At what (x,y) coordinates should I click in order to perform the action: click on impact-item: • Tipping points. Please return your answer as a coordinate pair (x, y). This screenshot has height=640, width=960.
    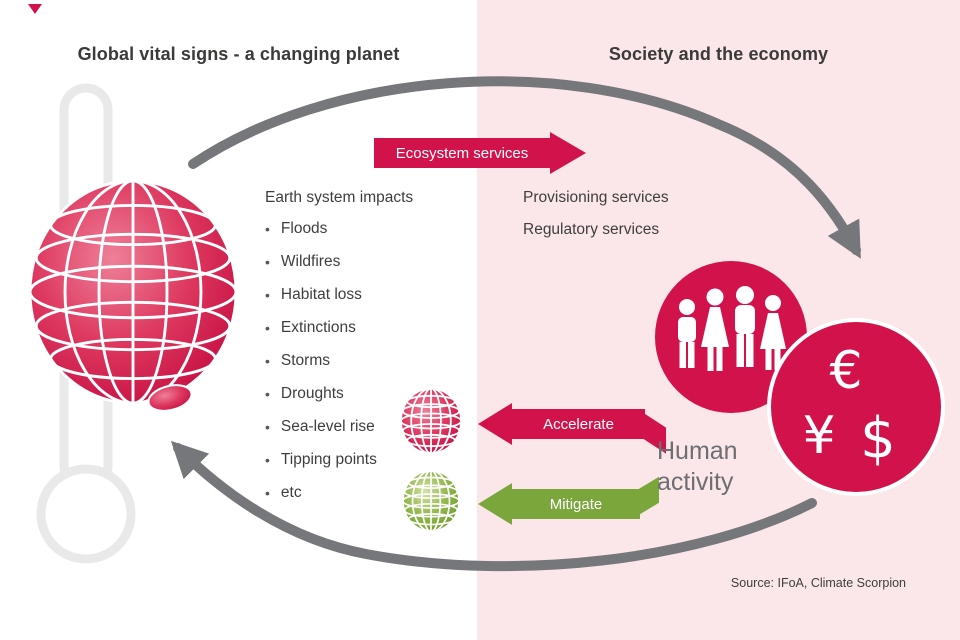
    Looking at the image, I should click on (321, 459).